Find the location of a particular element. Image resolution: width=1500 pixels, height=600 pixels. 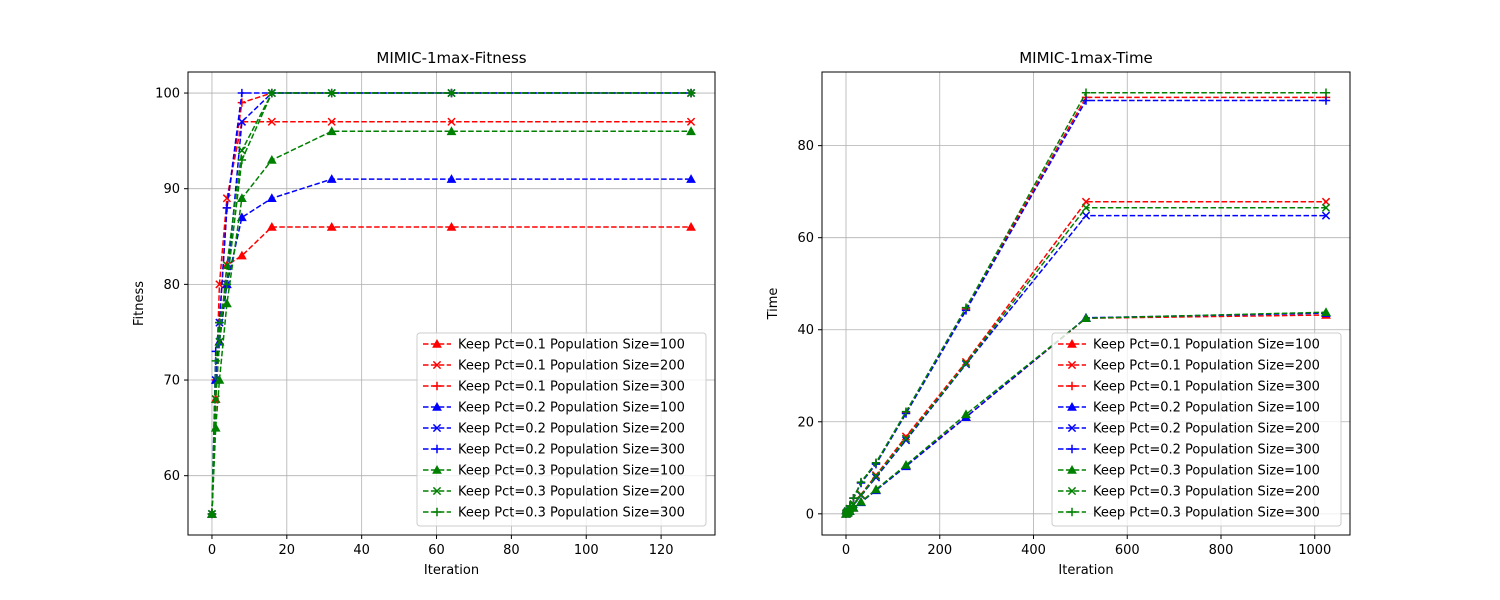

x-tick-label: 400 is located at coordinates (1033, 550).